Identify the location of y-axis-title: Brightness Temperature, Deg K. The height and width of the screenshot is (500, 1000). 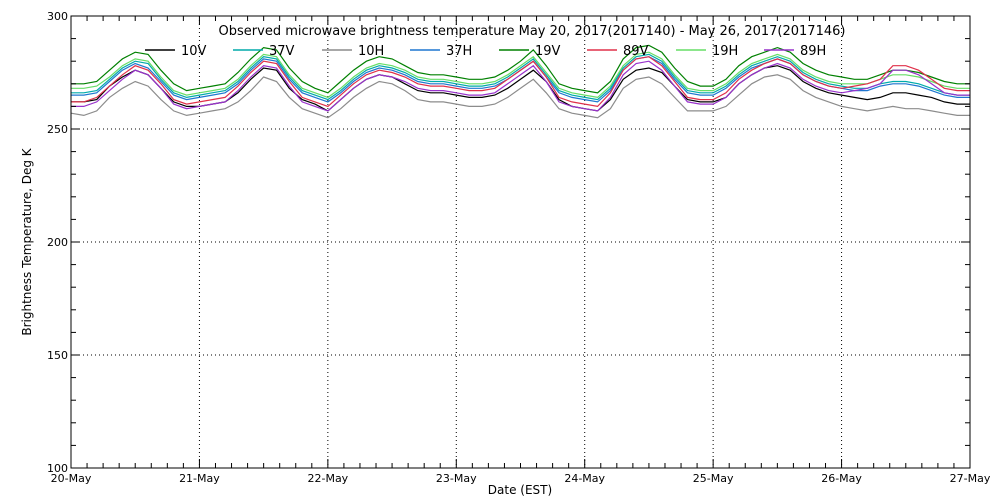
(27, 241).